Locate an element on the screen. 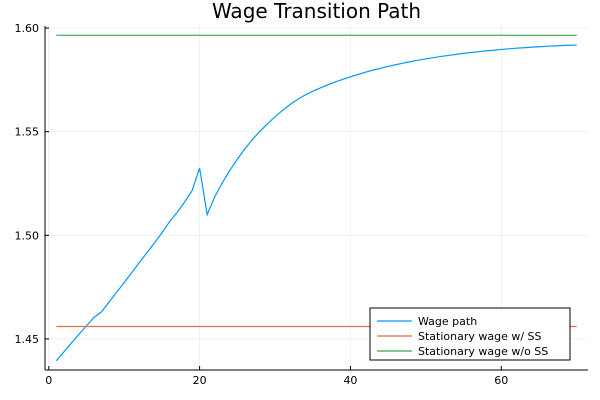  y-tick-label: 1.50 is located at coordinates (27, 235).